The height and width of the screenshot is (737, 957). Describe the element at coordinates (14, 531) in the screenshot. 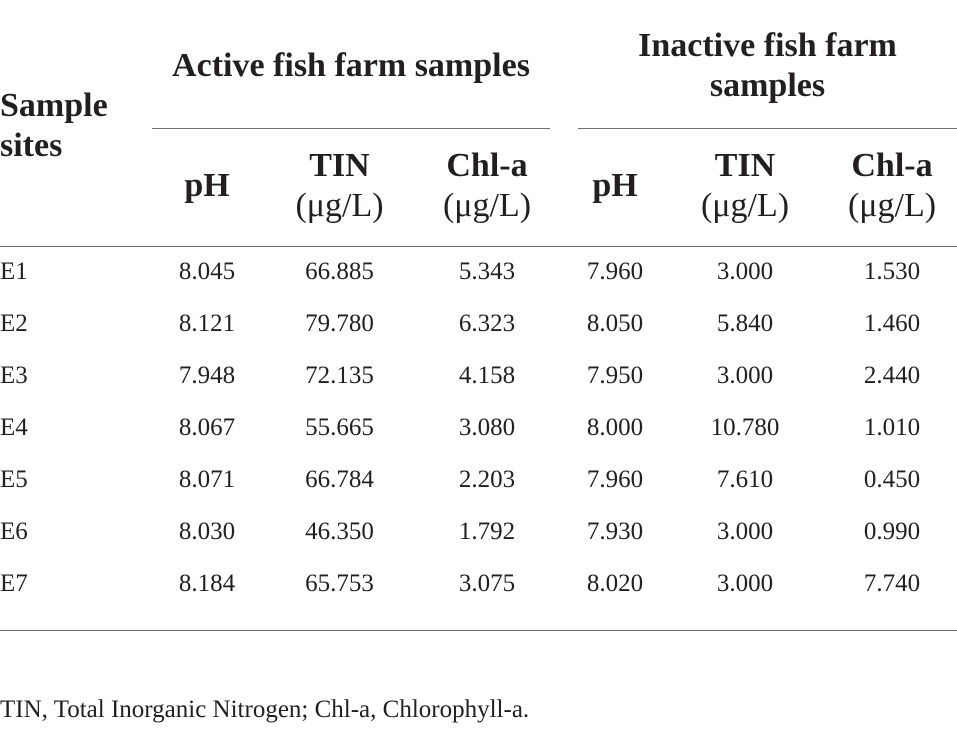

I see `row-site-e6: E6` at that location.